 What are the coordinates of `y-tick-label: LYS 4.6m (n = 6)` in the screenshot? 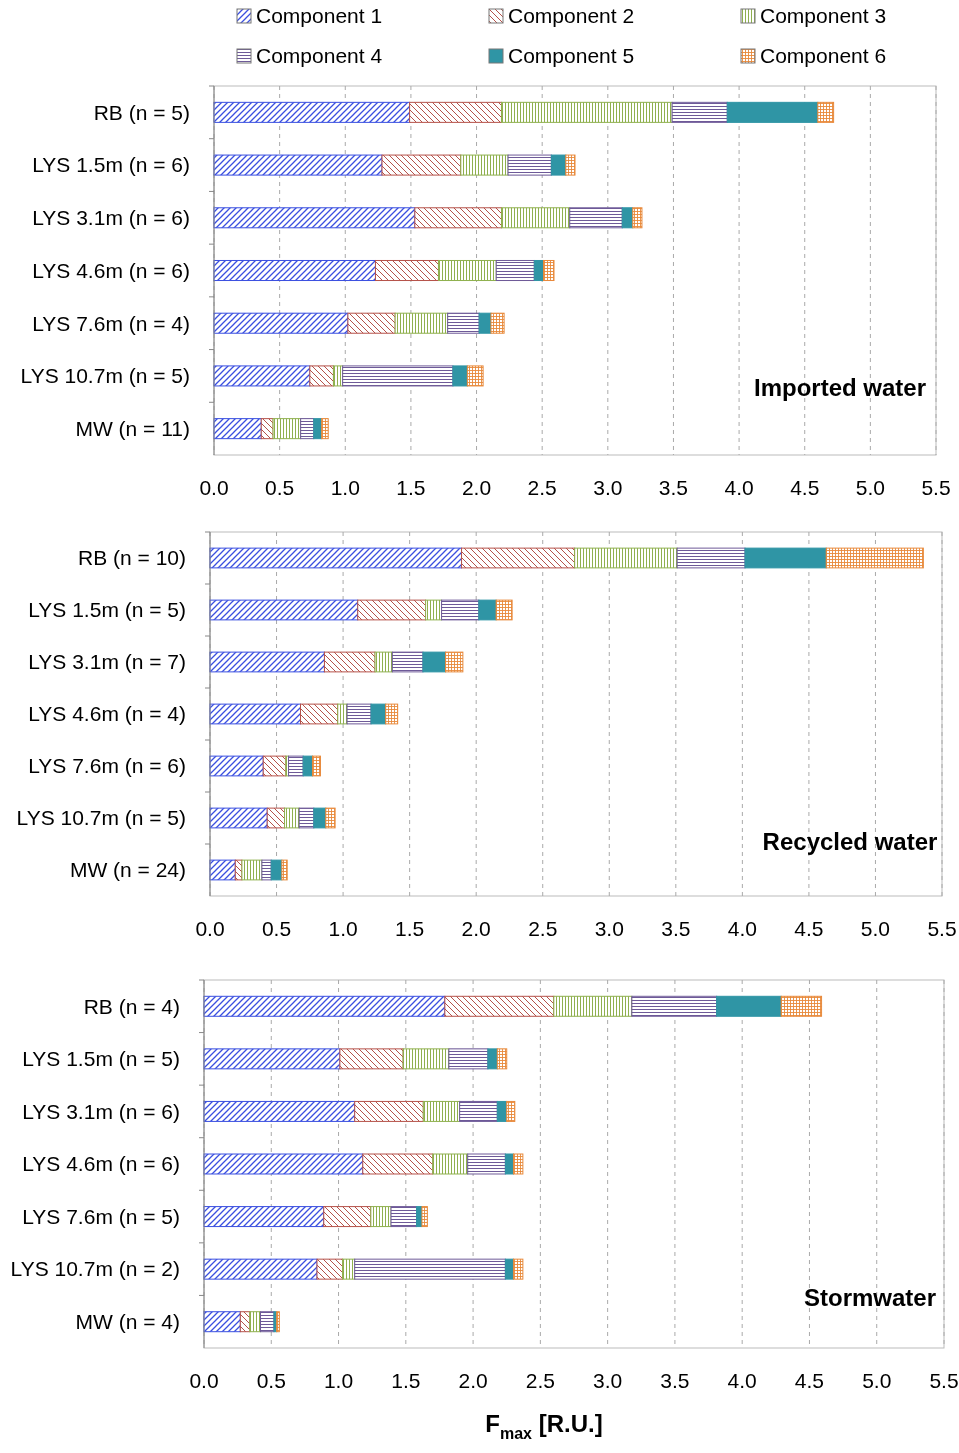 It's located at (101, 1164).